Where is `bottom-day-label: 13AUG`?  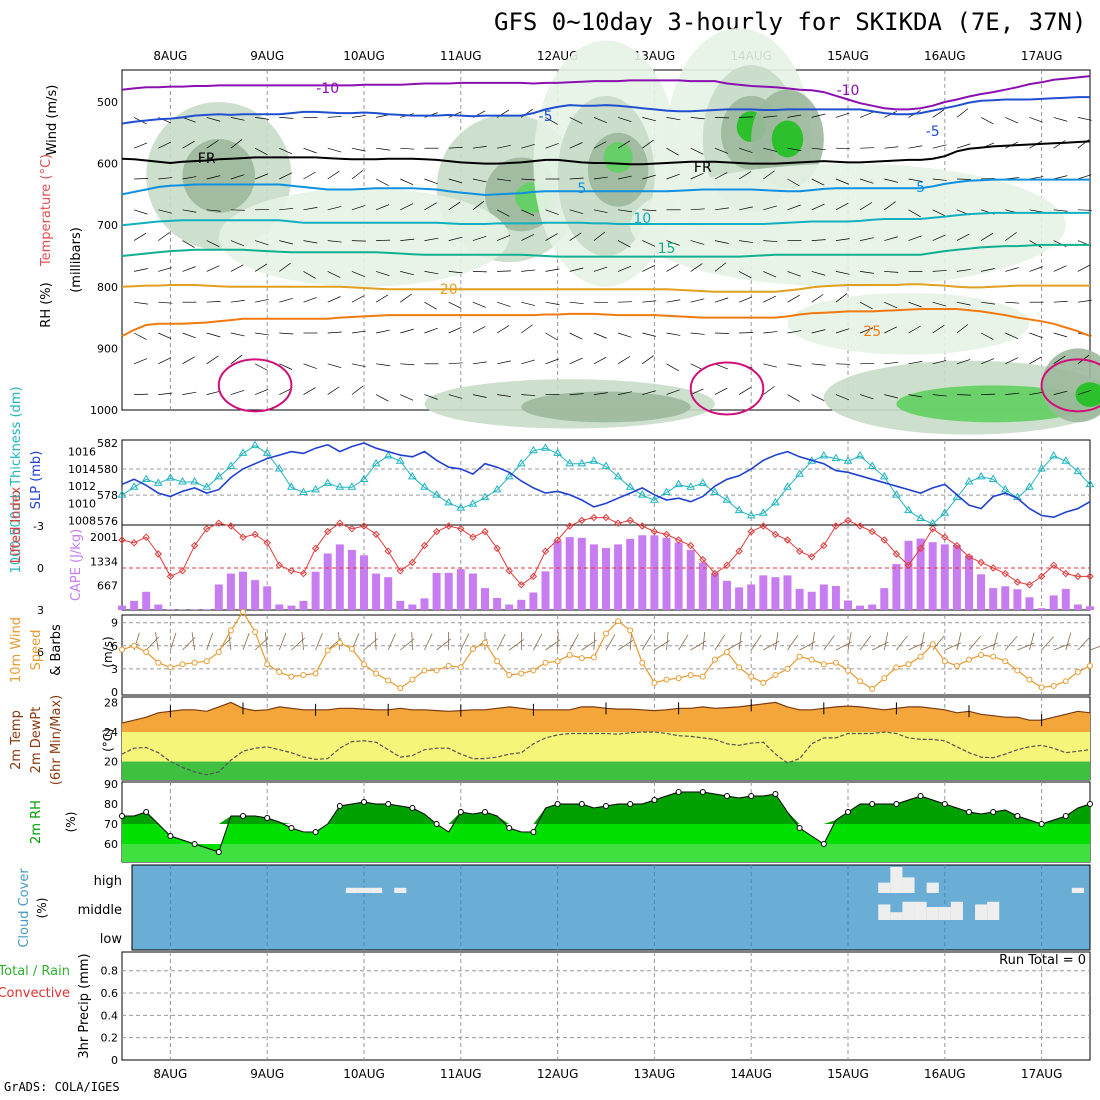 bottom-day-label: 13AUG is located at coordinates (655, 1073).